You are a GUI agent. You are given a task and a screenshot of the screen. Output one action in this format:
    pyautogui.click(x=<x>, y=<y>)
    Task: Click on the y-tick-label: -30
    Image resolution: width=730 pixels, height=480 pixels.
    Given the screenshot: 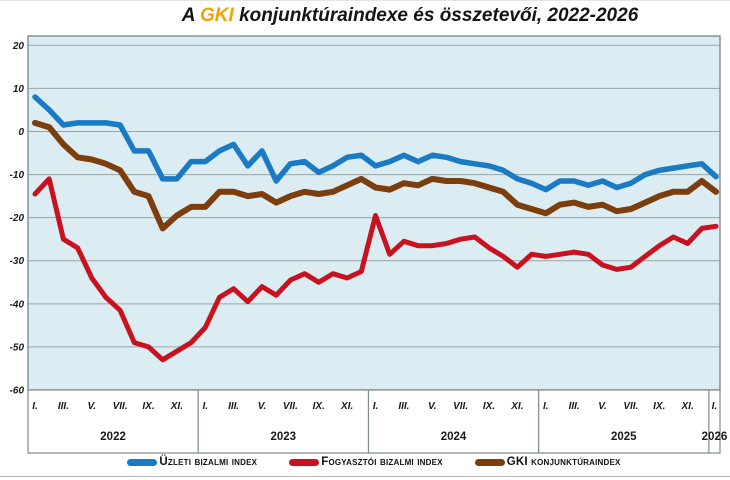 What is the action you would take?
    pyautogui.click(x=17, y=261)
    